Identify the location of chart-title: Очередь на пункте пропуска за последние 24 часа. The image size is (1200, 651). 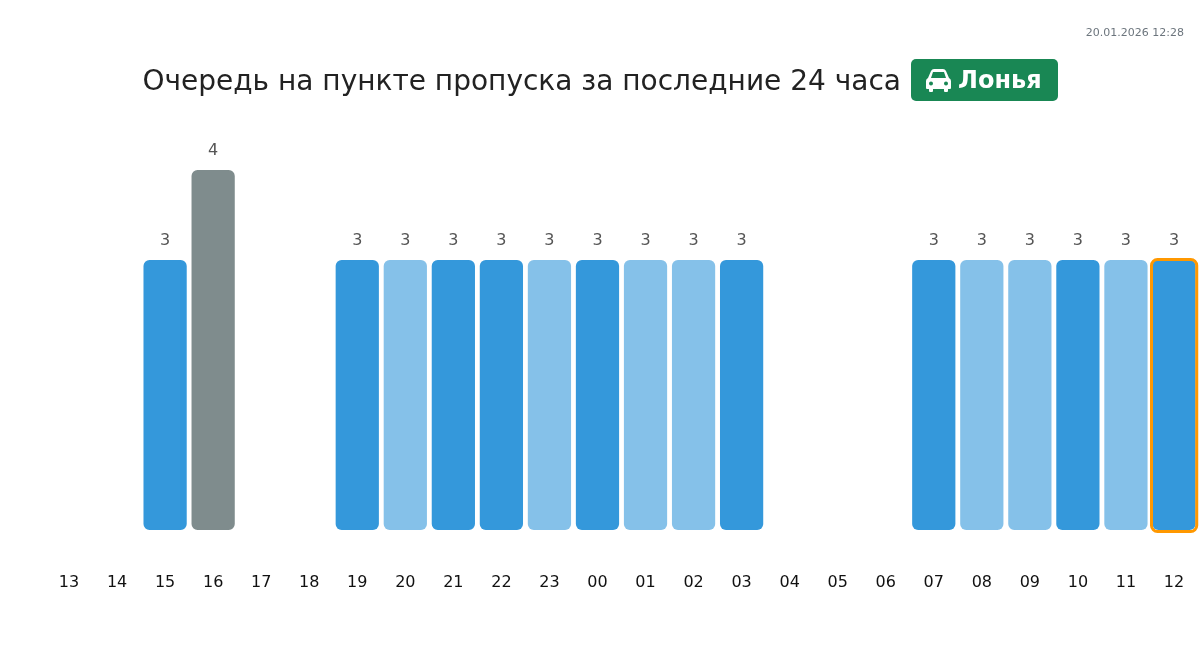
(521, 80).